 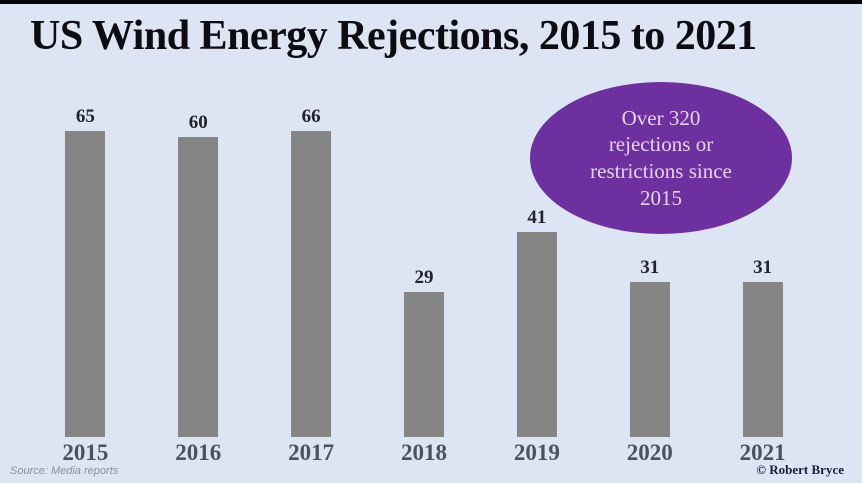 What do you see at coordinates (311, 284) in the screenshot?
I see `bar-2017` at bounding box center [311, 284].